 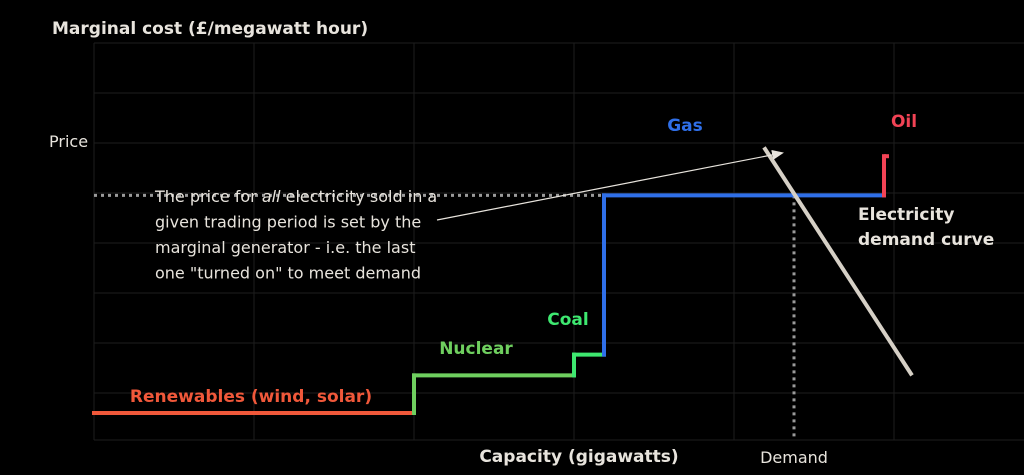 What do you see at coordinates (610, 185) in the screenshot?
I see `annotation-arrow` at bounding box center [610, 185].